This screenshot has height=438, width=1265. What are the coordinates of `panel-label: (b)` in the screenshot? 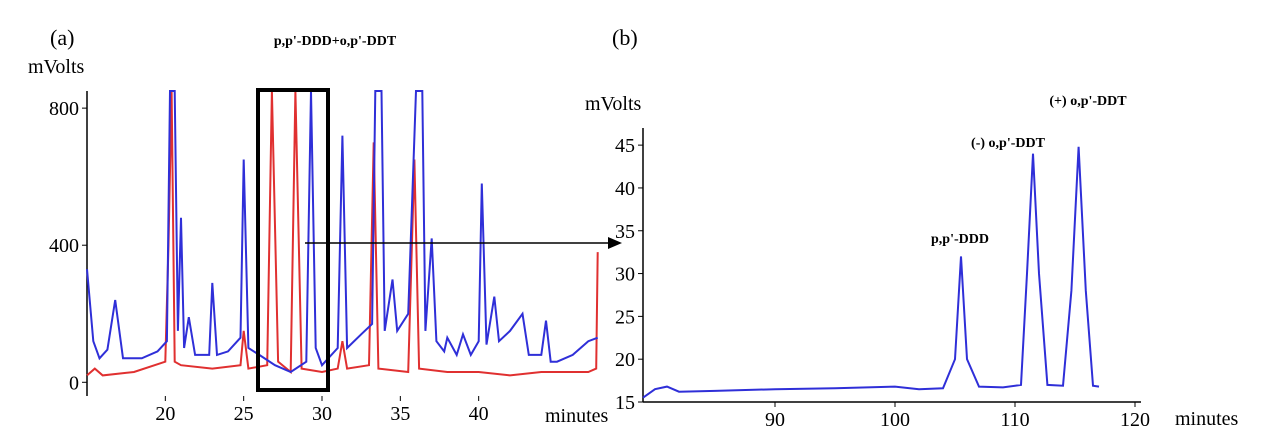 It's located at (625, 37).